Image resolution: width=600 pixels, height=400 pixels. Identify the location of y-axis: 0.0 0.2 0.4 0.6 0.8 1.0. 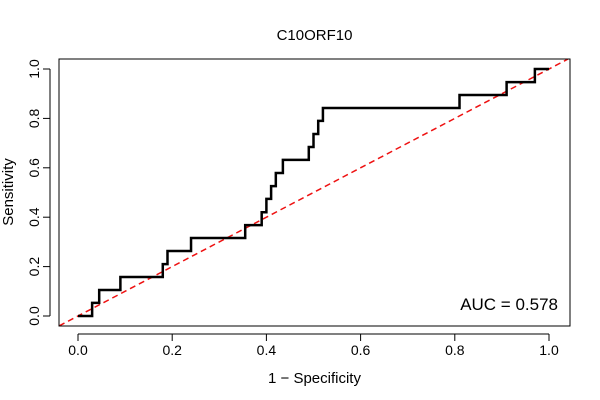
(38, 192).